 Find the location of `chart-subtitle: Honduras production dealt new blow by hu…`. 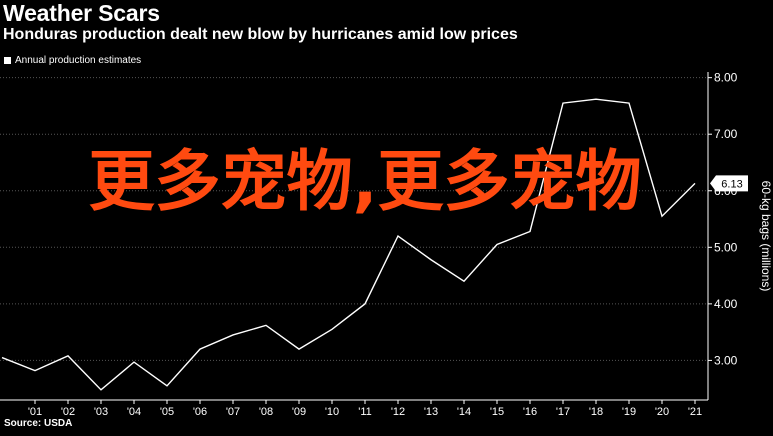

chart-subtitle: Honduras production dealt new blow by hu… is located at coordinates (260, 34).